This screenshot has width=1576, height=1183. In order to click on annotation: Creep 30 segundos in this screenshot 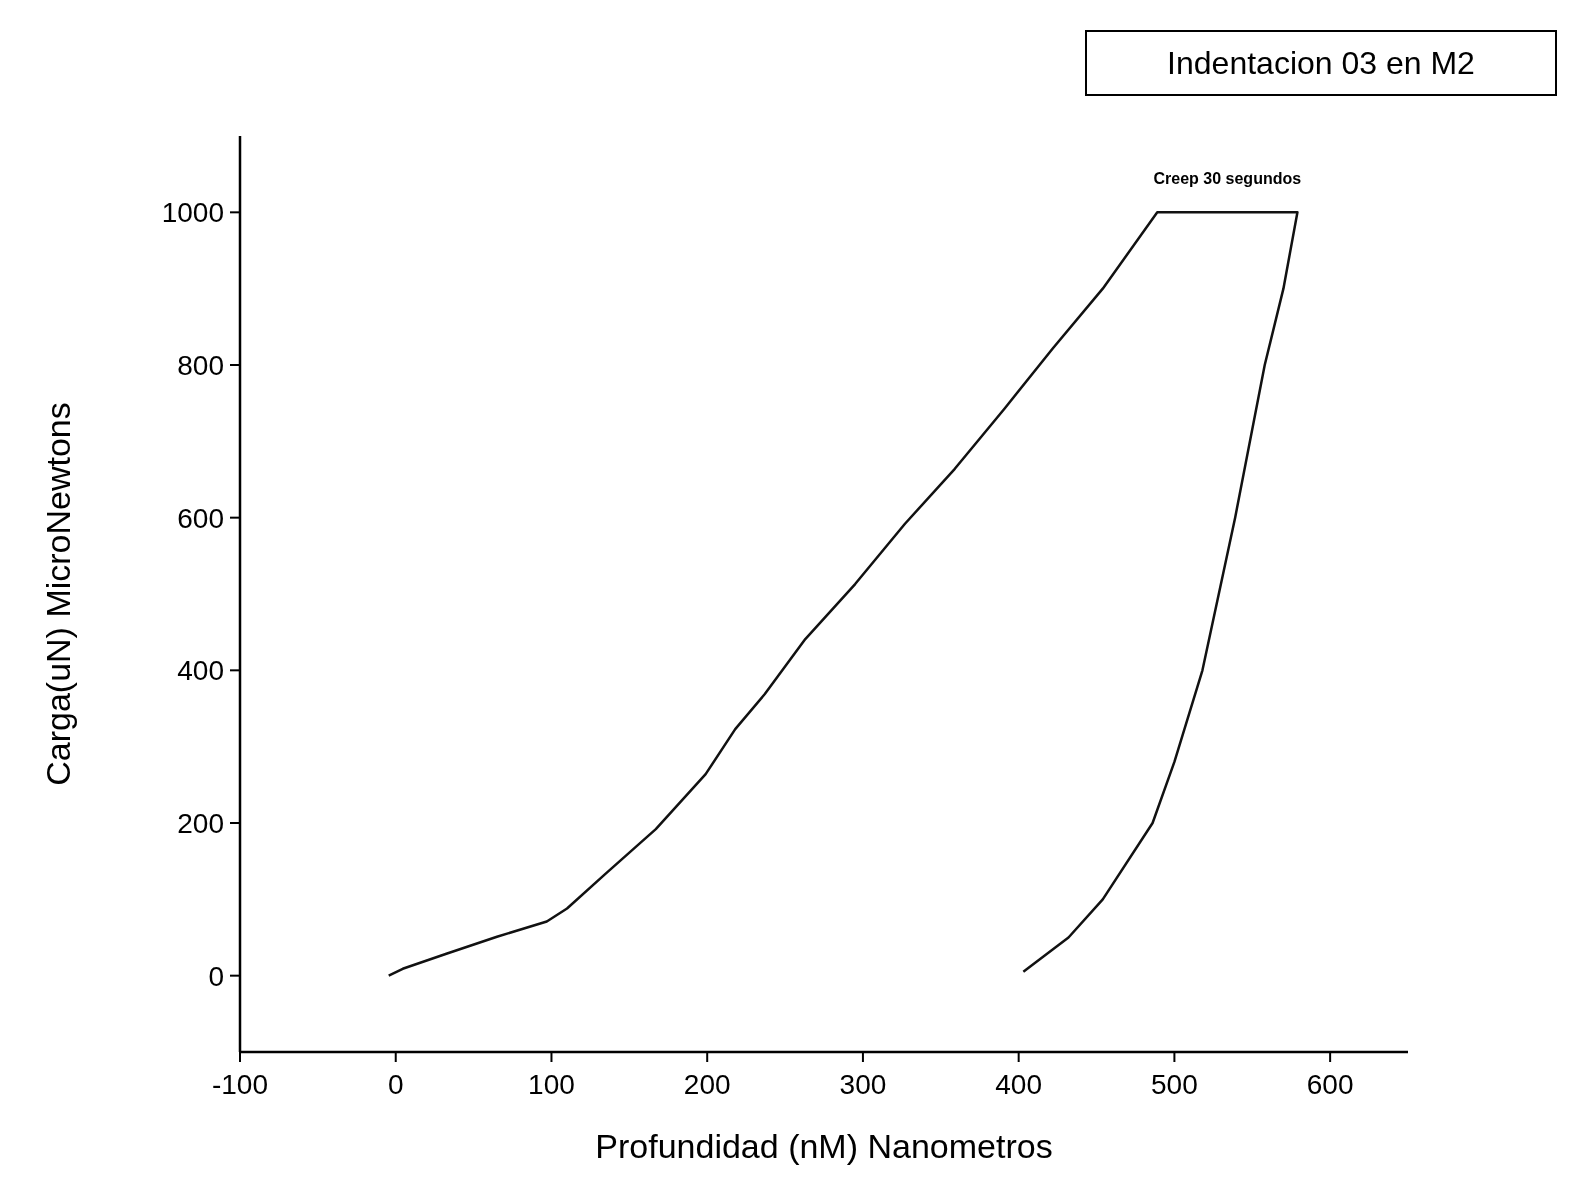, I will do `click(1227, 179)`.